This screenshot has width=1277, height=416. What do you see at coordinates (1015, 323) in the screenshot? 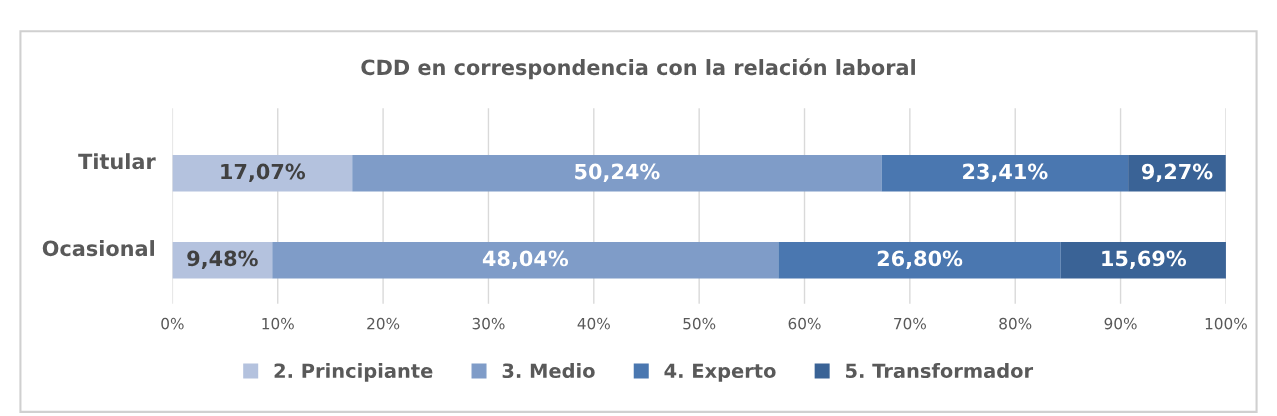
I see `x-tick-label: 80%` at bounding box center [1015, 323].